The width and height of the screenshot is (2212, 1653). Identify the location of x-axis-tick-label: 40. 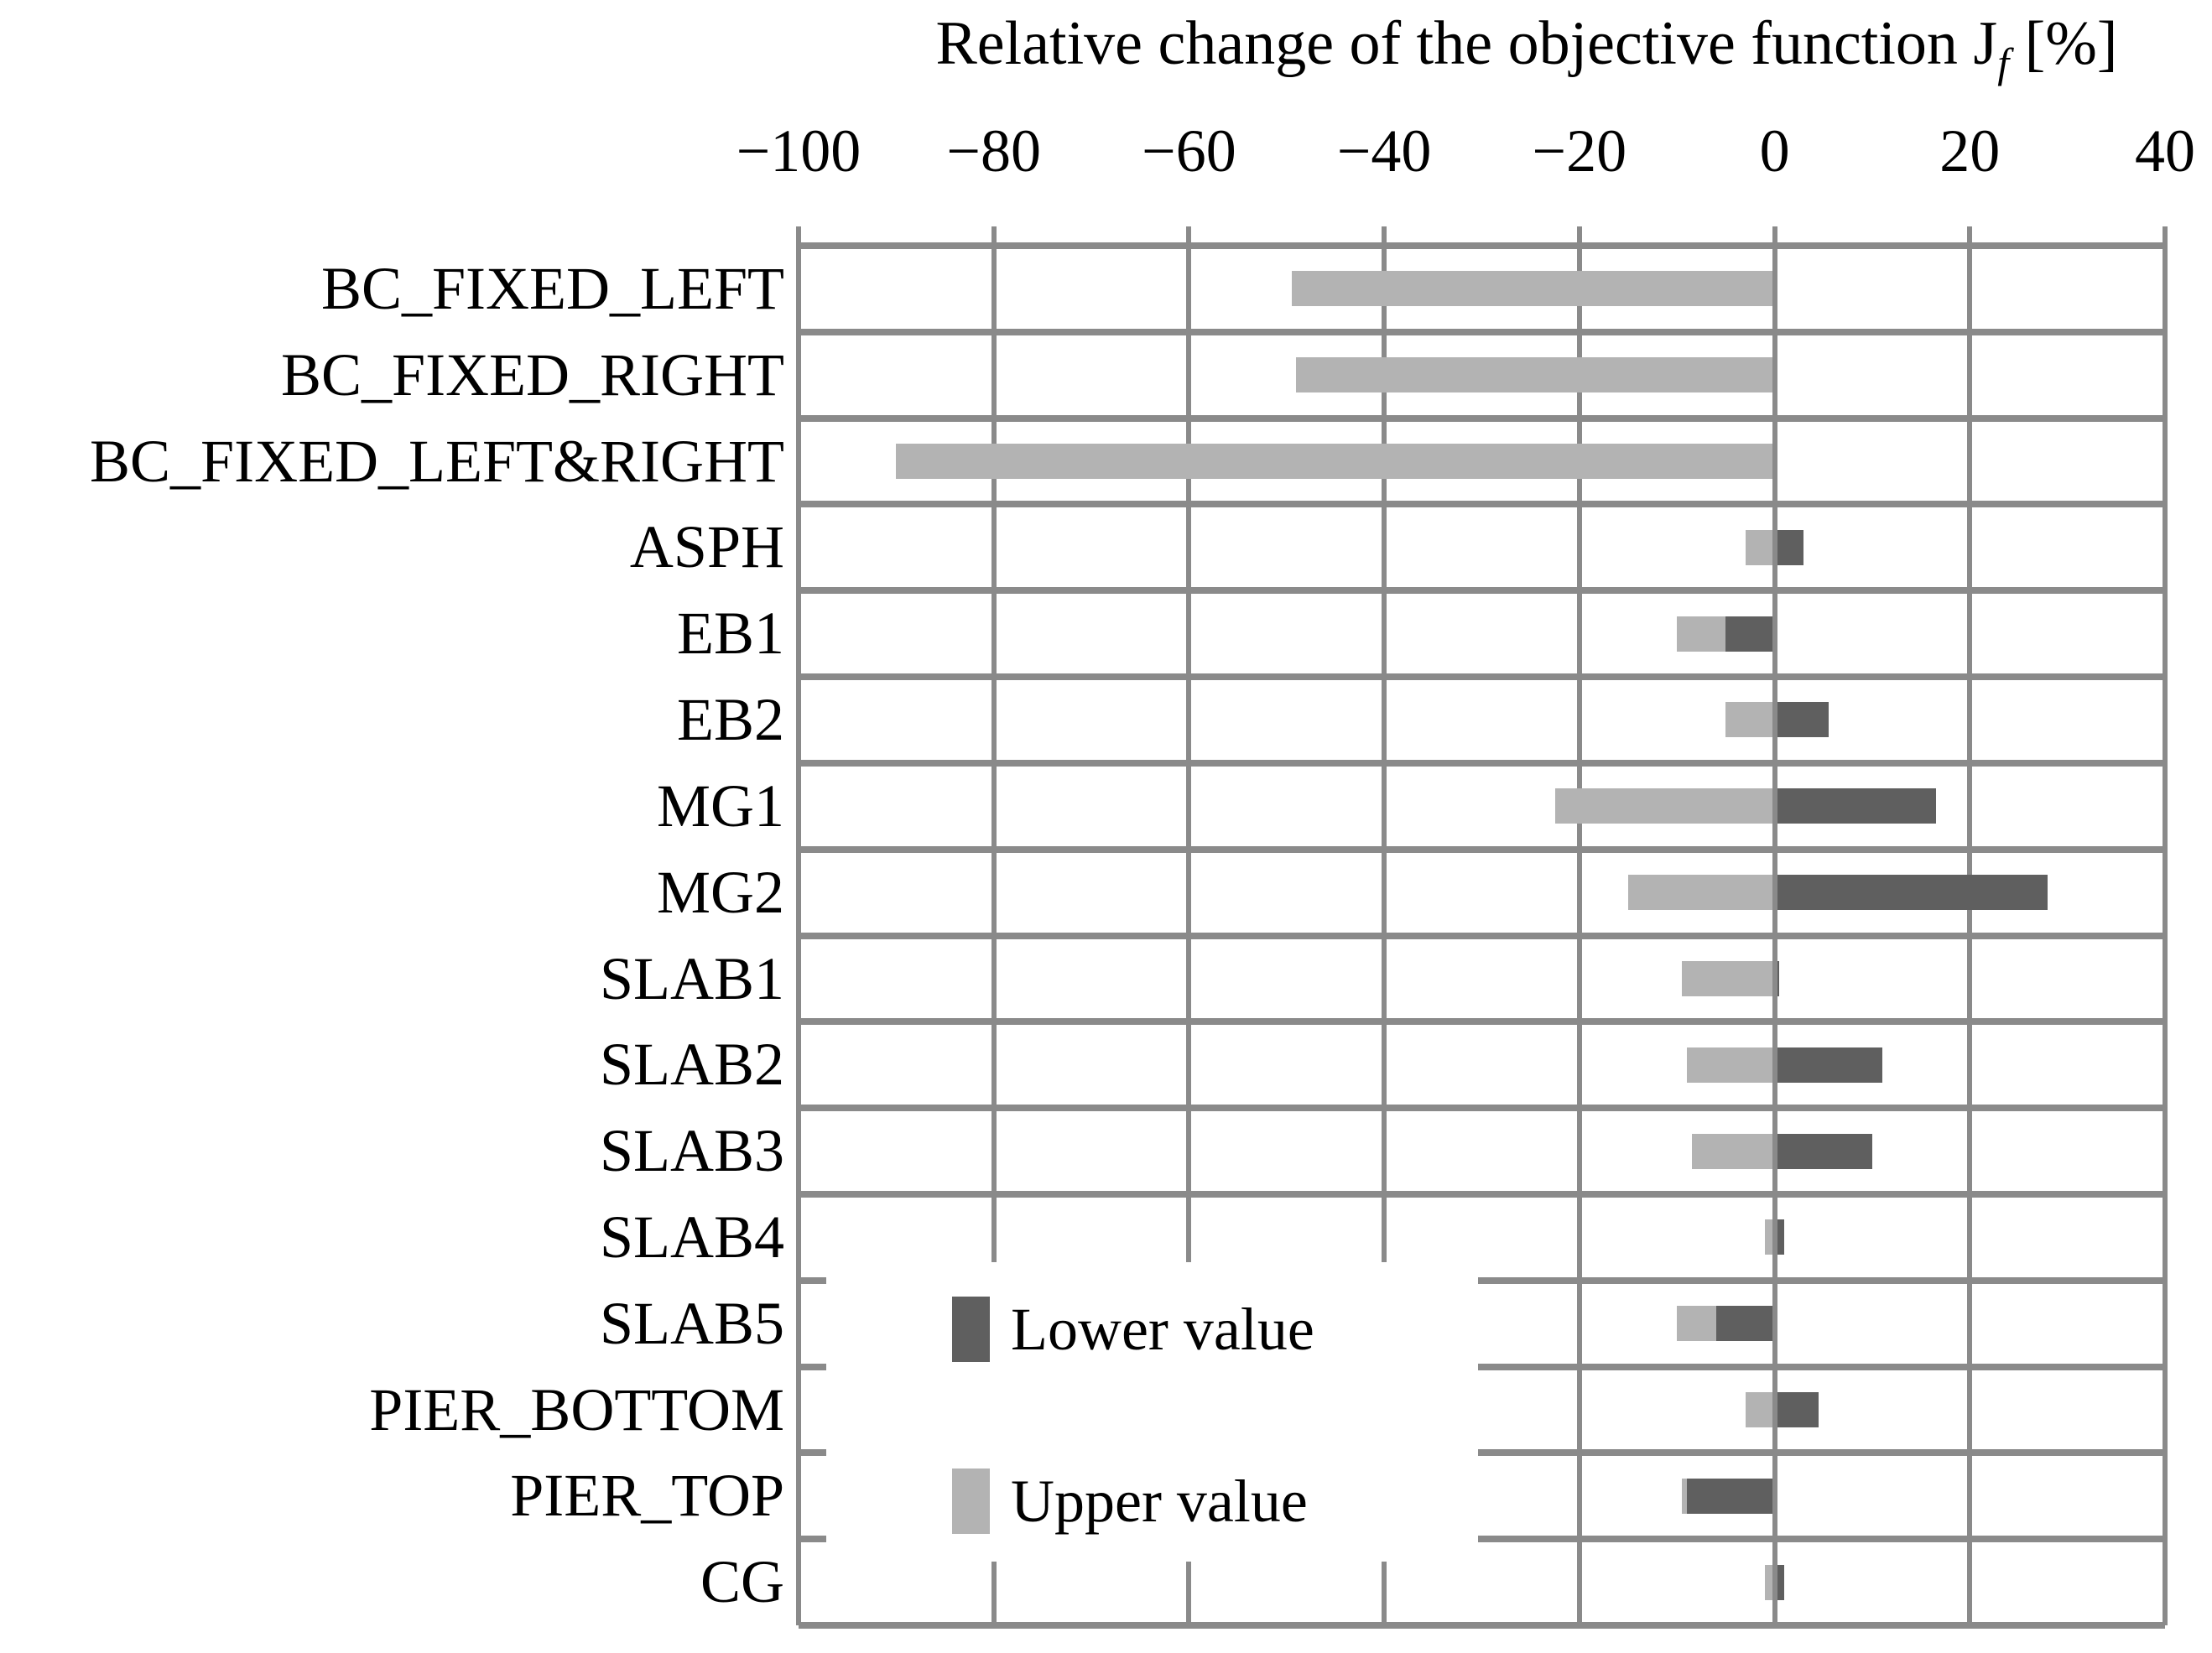
(2165, 151).